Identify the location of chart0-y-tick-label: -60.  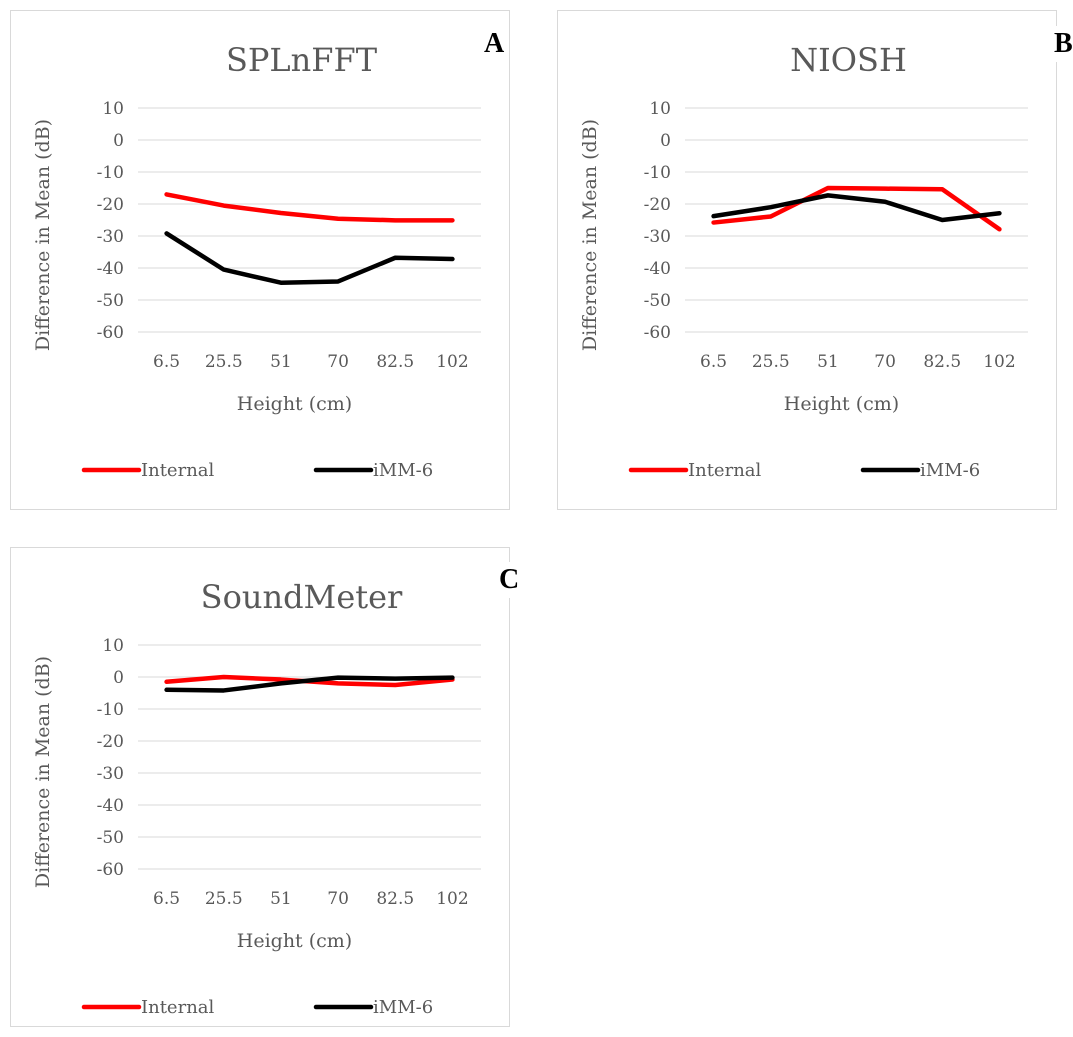
(110, 333).